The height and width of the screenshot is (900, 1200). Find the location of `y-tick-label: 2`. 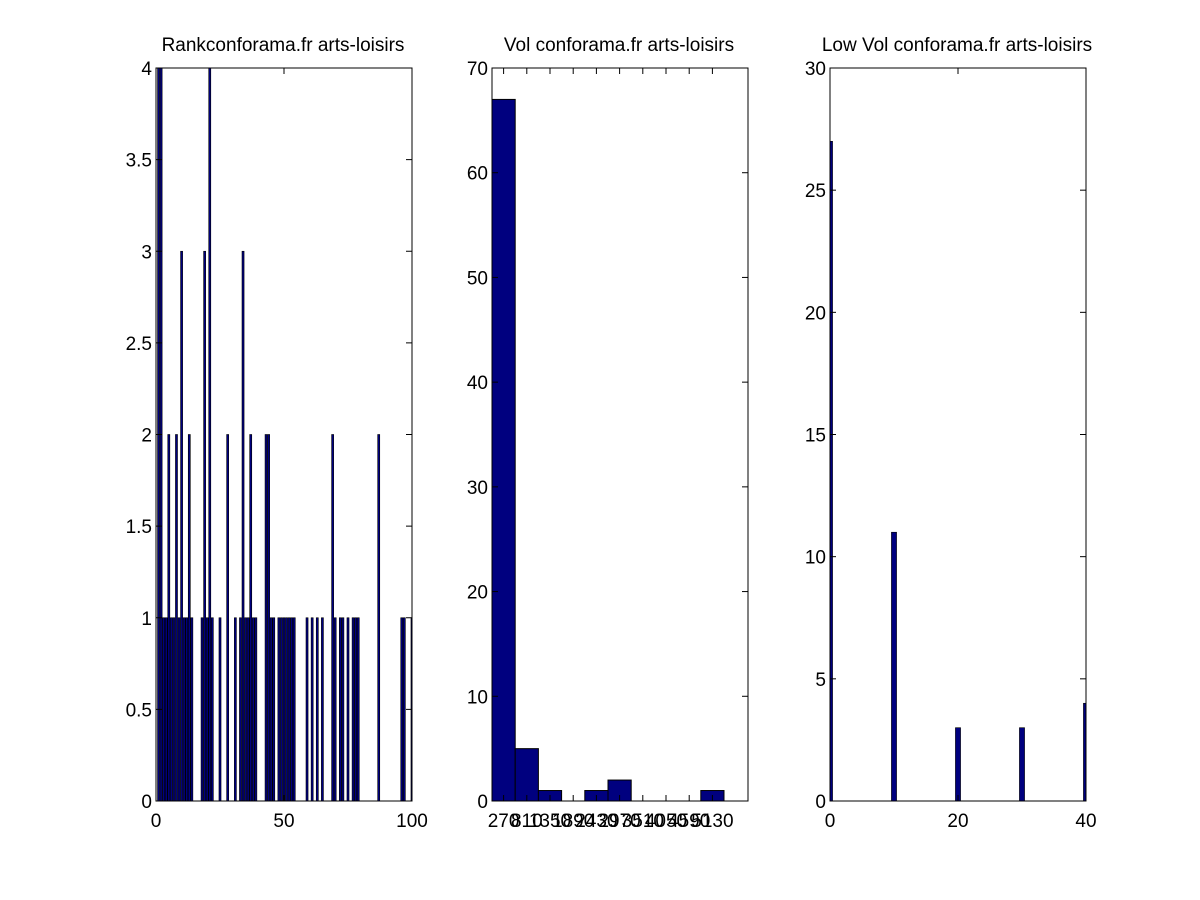

y-tick-label: 2 is located at coordinates (146, 436).